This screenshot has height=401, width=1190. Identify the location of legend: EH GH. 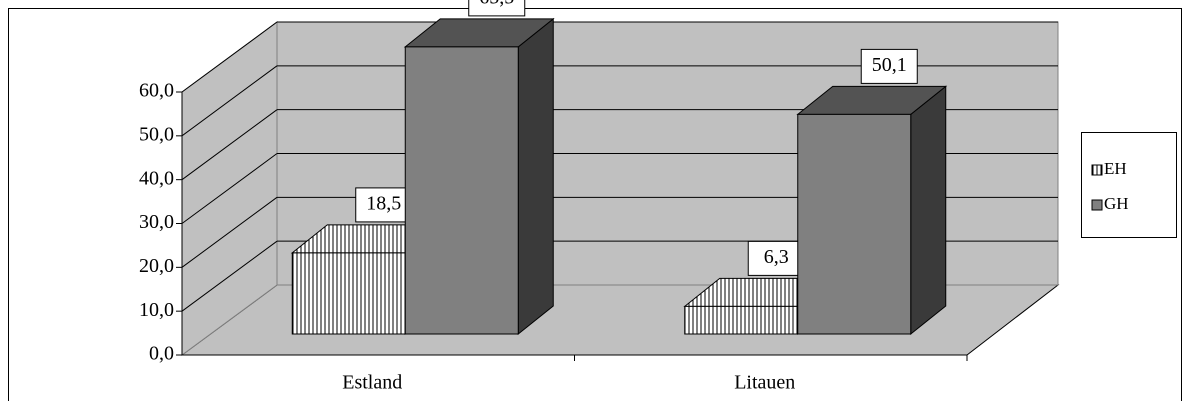
(1129, 185).